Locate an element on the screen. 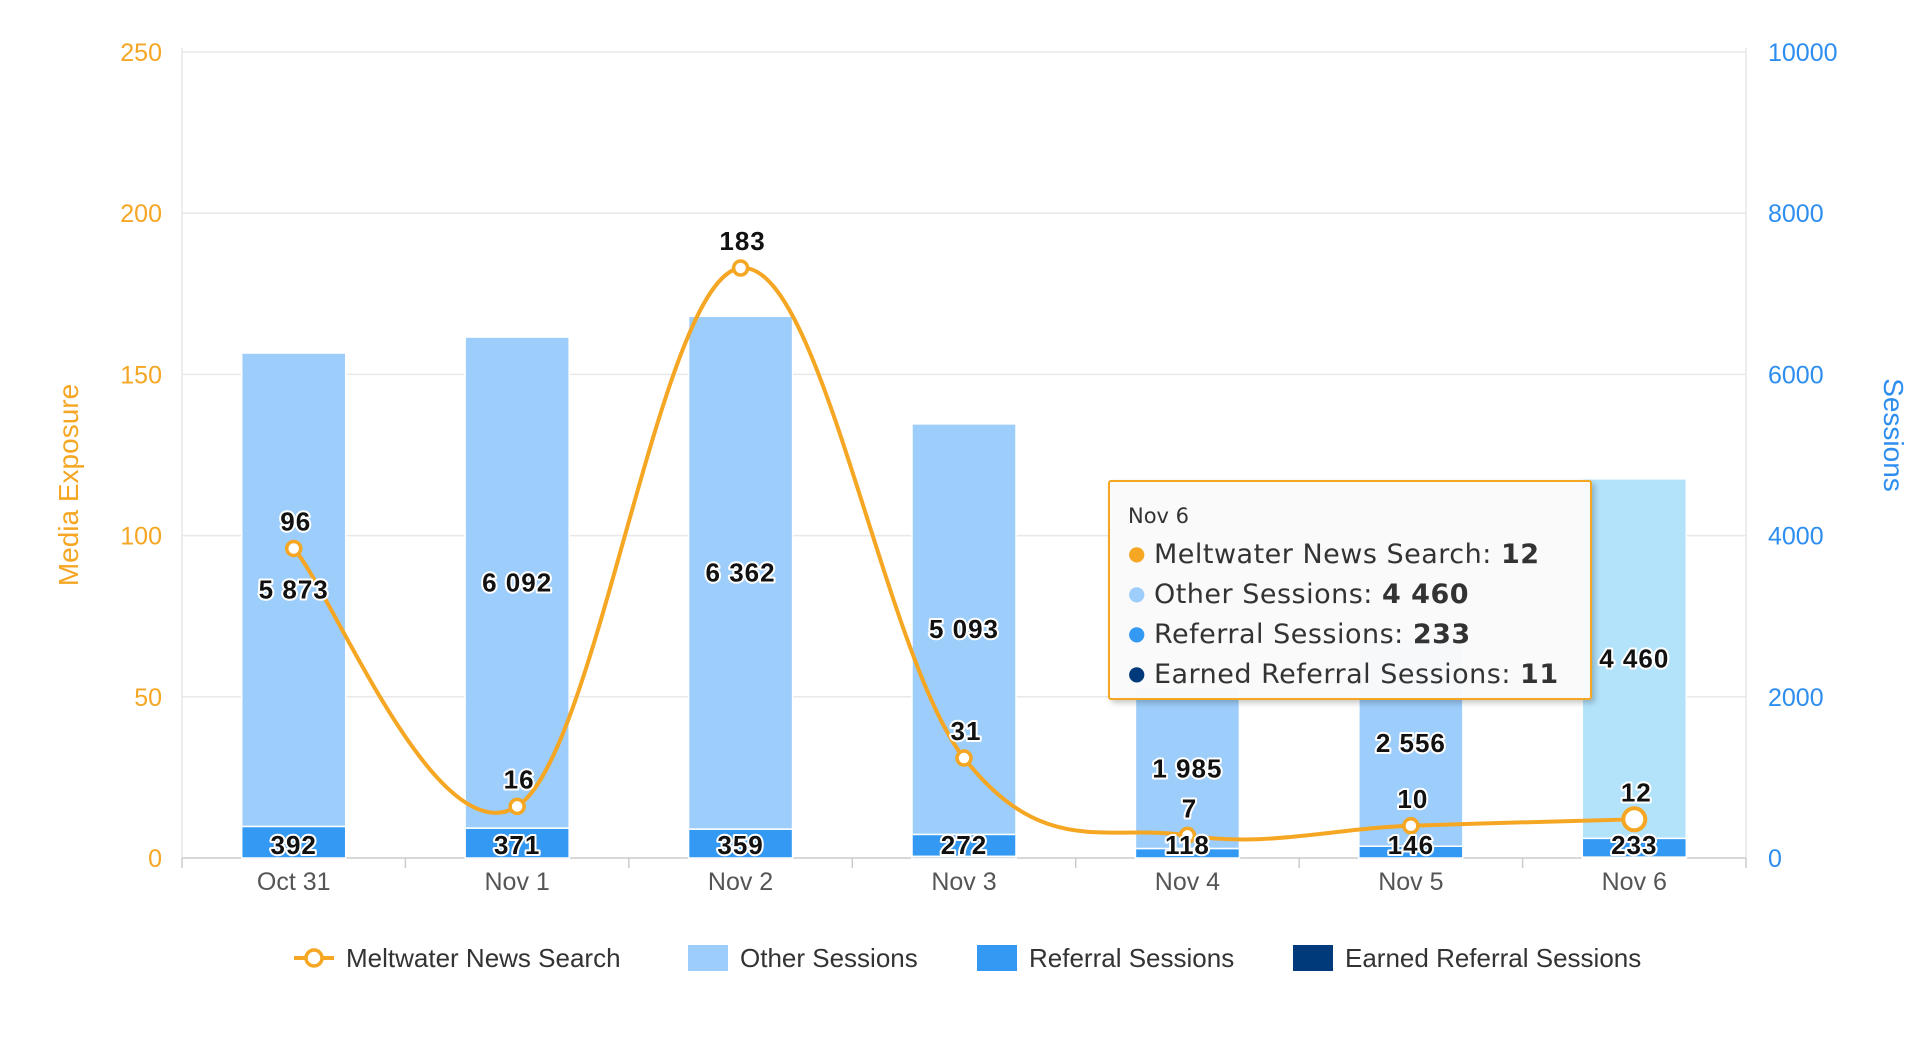 This screenshot has height=1049, width=1920. legend-item-label: Meltwater News Search is located at coordinates (483, 958).